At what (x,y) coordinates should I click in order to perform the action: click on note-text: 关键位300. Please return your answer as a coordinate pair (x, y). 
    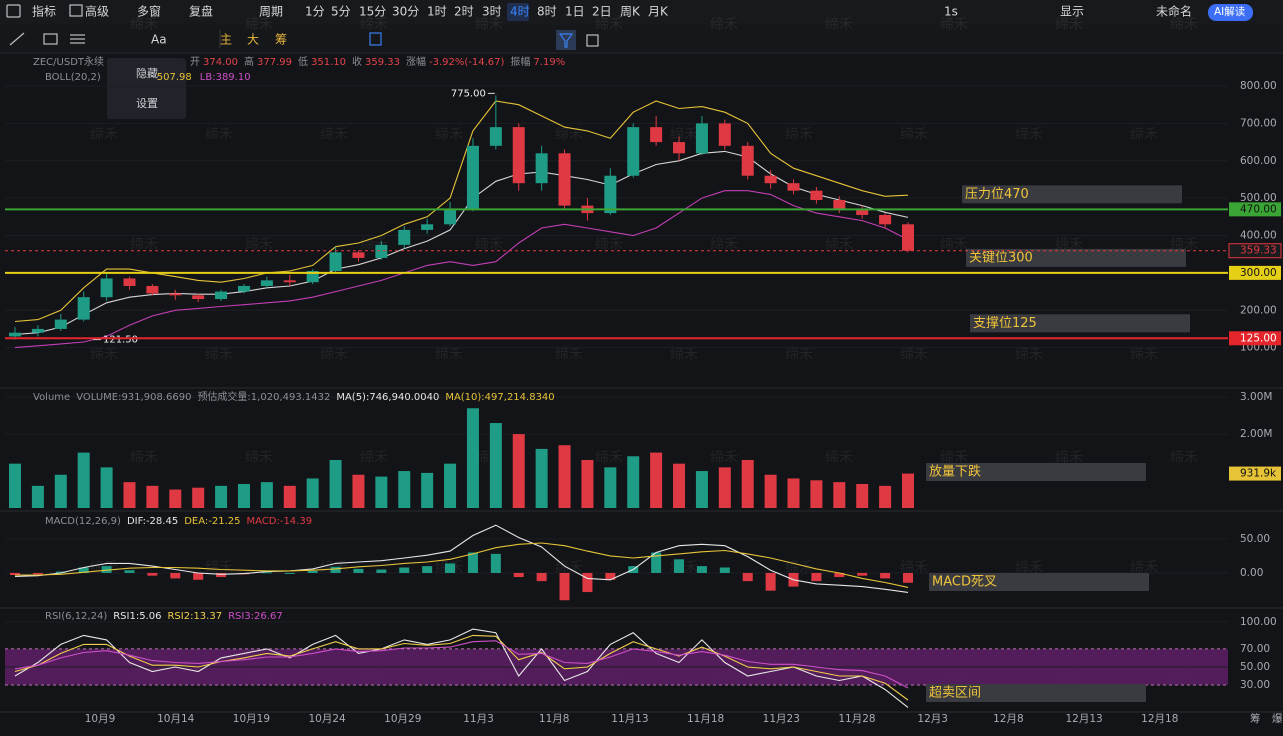
    Looking at the image, I should click on (1001, 257).